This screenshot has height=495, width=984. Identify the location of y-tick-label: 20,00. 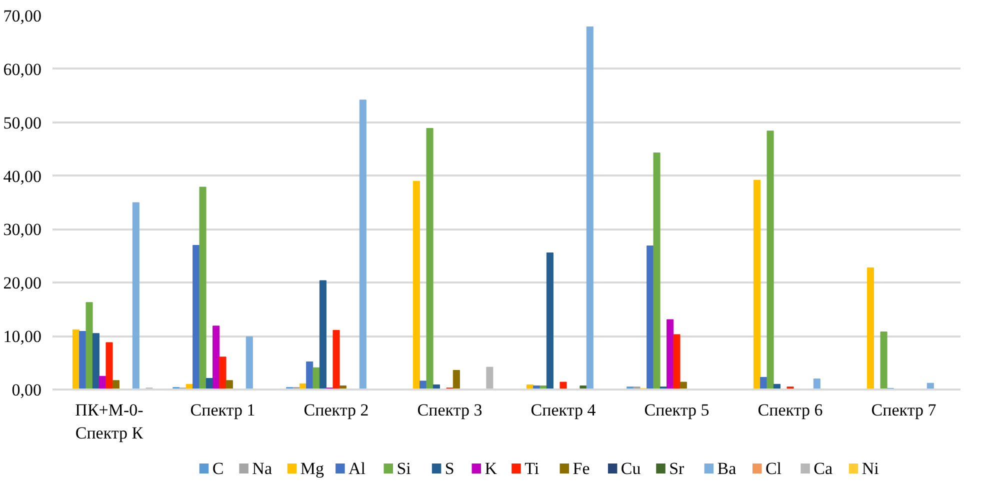
(22, 283).